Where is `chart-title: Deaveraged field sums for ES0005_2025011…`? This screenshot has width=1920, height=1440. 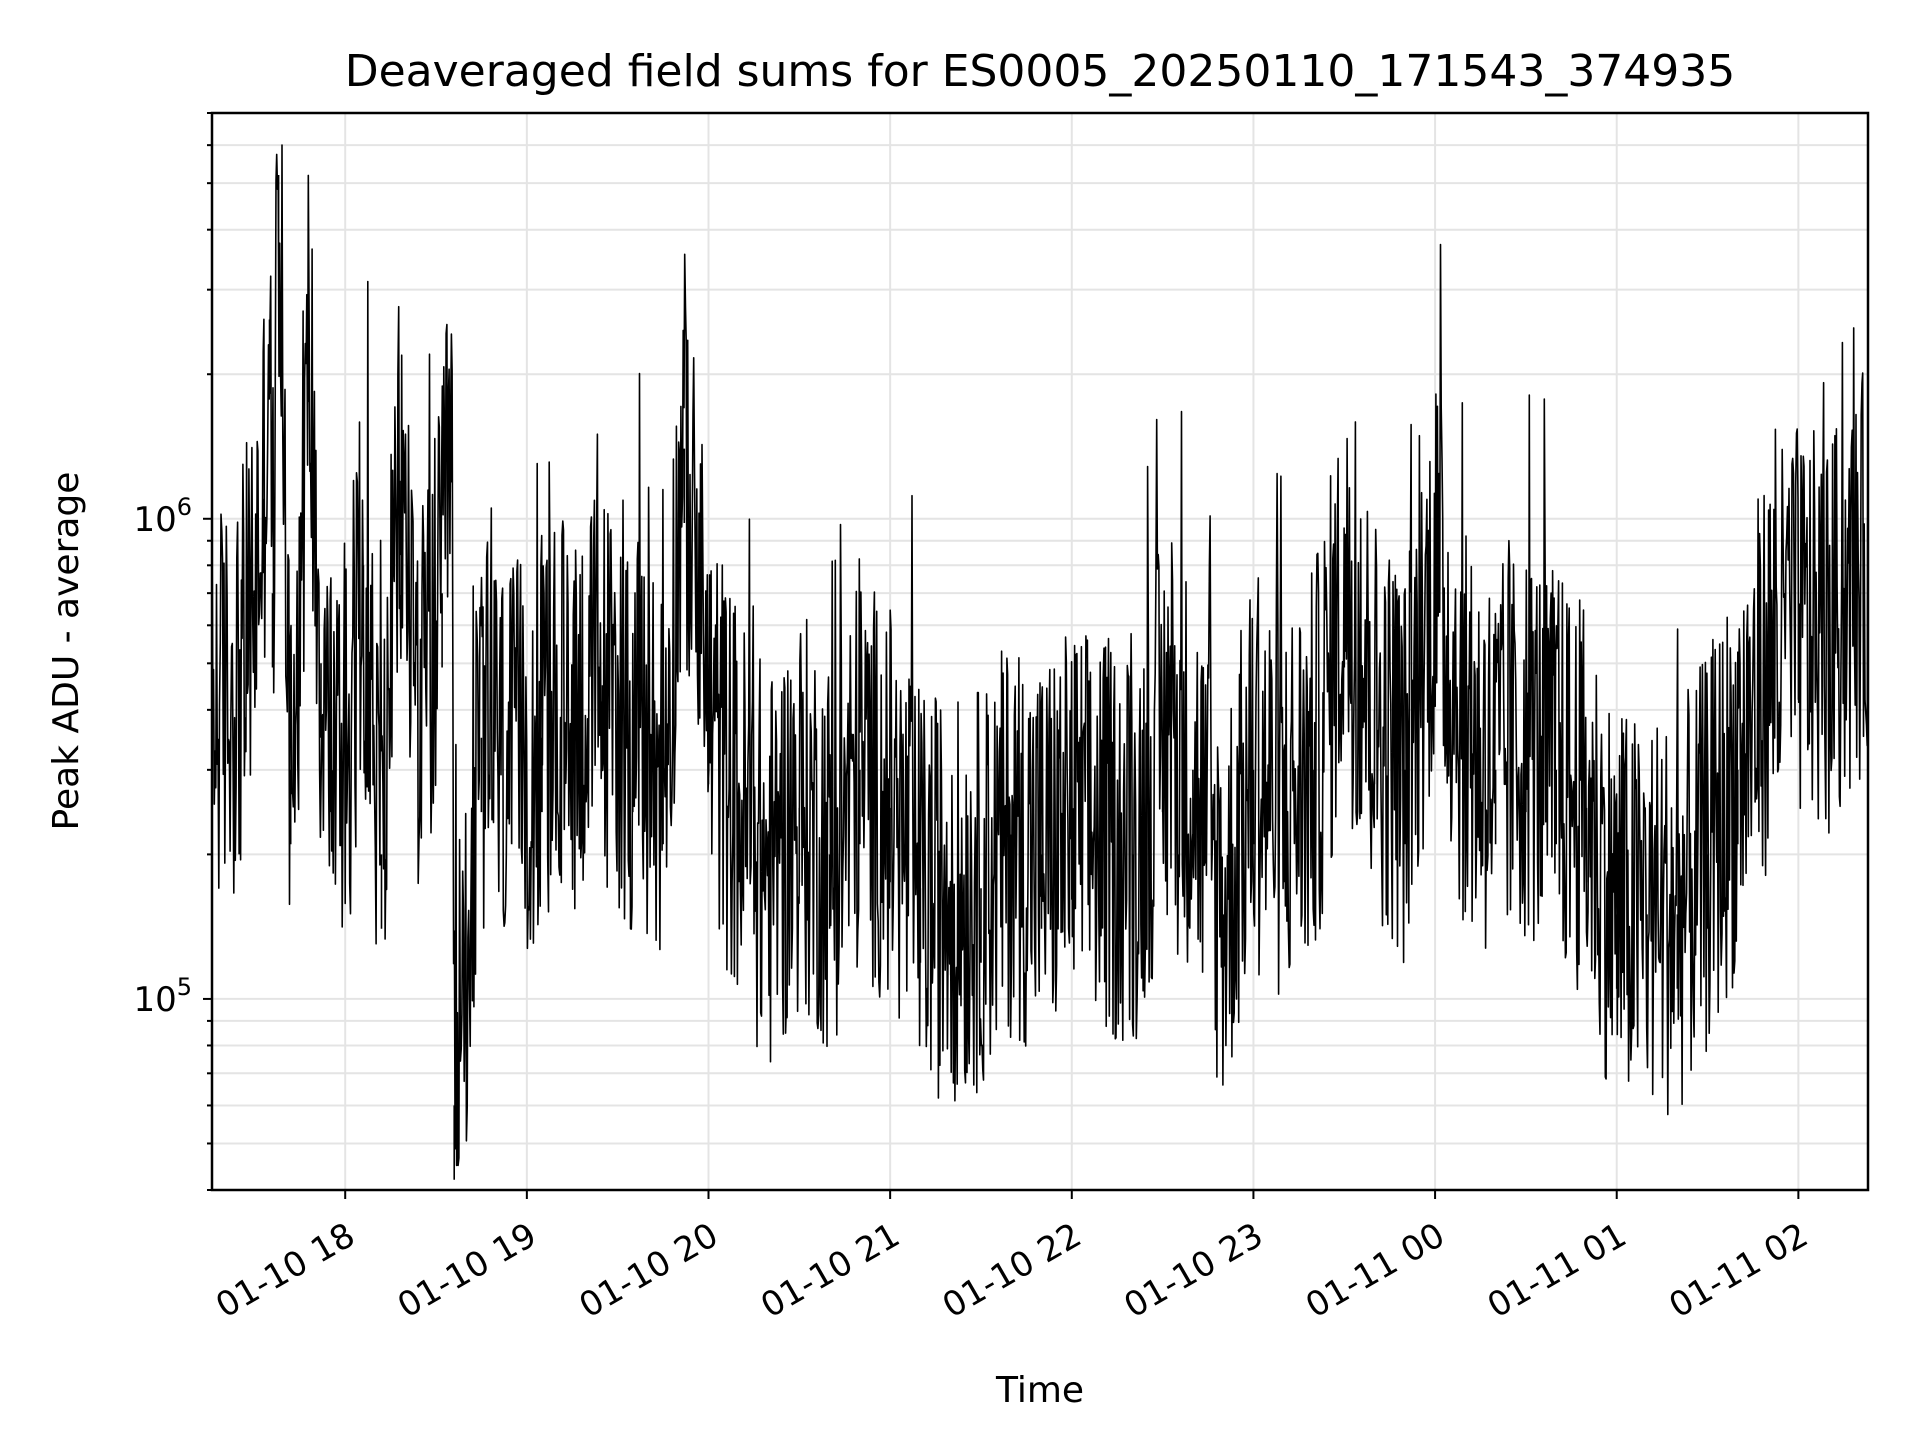
chart-title: Deaveraged field sums for ES0005_2025011… is located at coordinates (1040, 71).